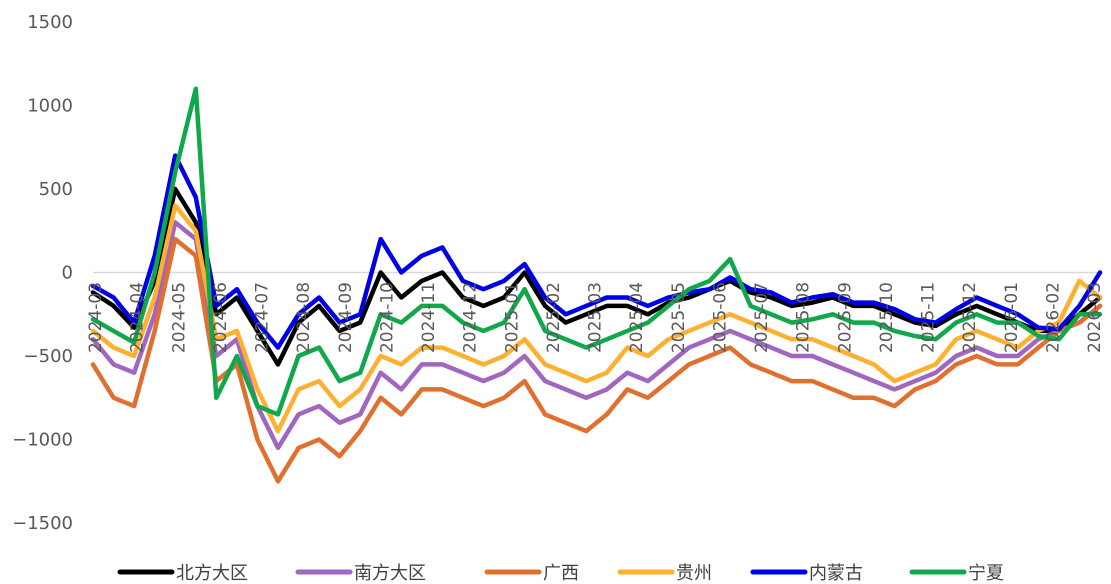  I want to click on y-axis-ticks: 1500 1000 500 0 −500 −1000 −1500, so click(42, 273).